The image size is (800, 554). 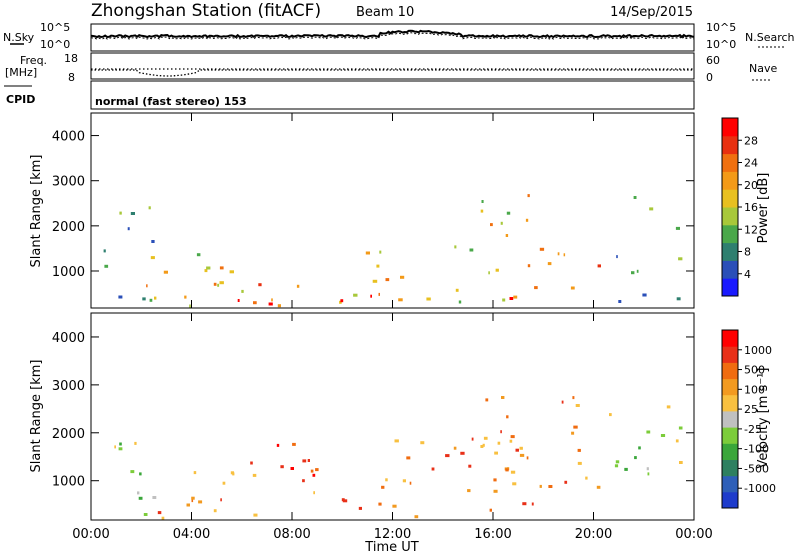 What do you see at coordinates (730, 419) in the screenshot?
I see `colorbar-frame` at bounding box center [730, 419].